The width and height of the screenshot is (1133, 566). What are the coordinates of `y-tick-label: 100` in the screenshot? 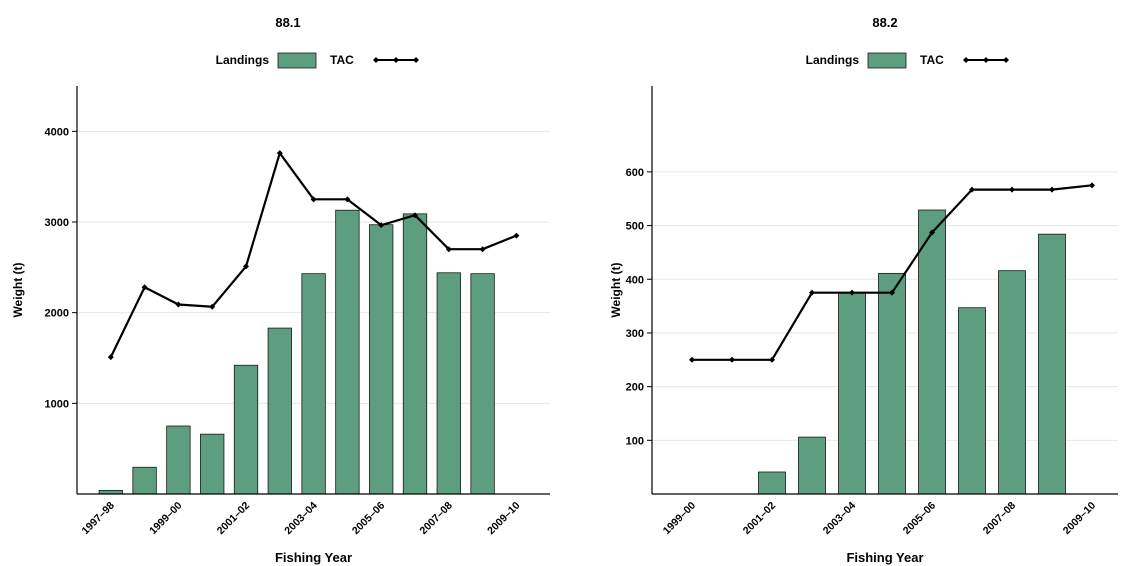 It's located at (635, 441).